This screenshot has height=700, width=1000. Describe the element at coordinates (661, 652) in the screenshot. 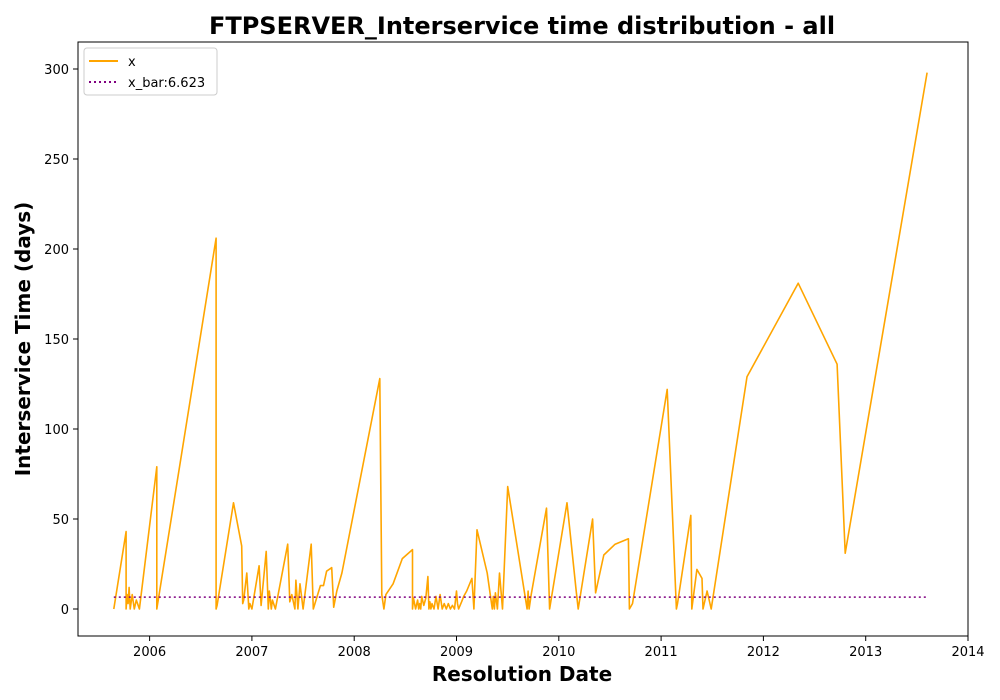

I see `x-tick-label: 2011` at that location.